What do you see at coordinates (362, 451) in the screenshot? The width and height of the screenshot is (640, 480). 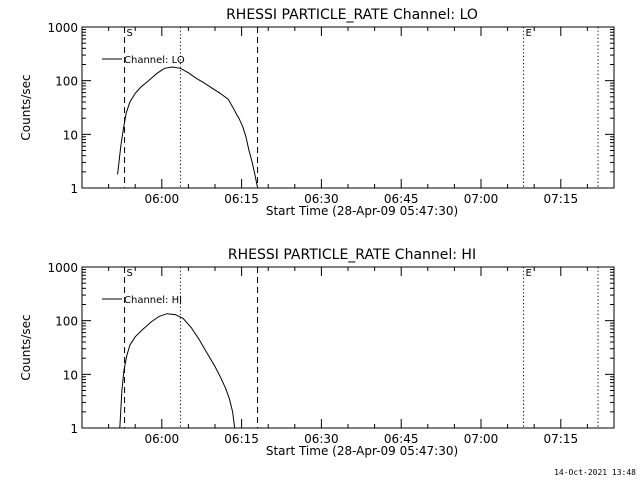 I see `panel-2-x-axis-label: Start Time (28-Apr-09 05:47:30)` at bounding box center [362, 451].